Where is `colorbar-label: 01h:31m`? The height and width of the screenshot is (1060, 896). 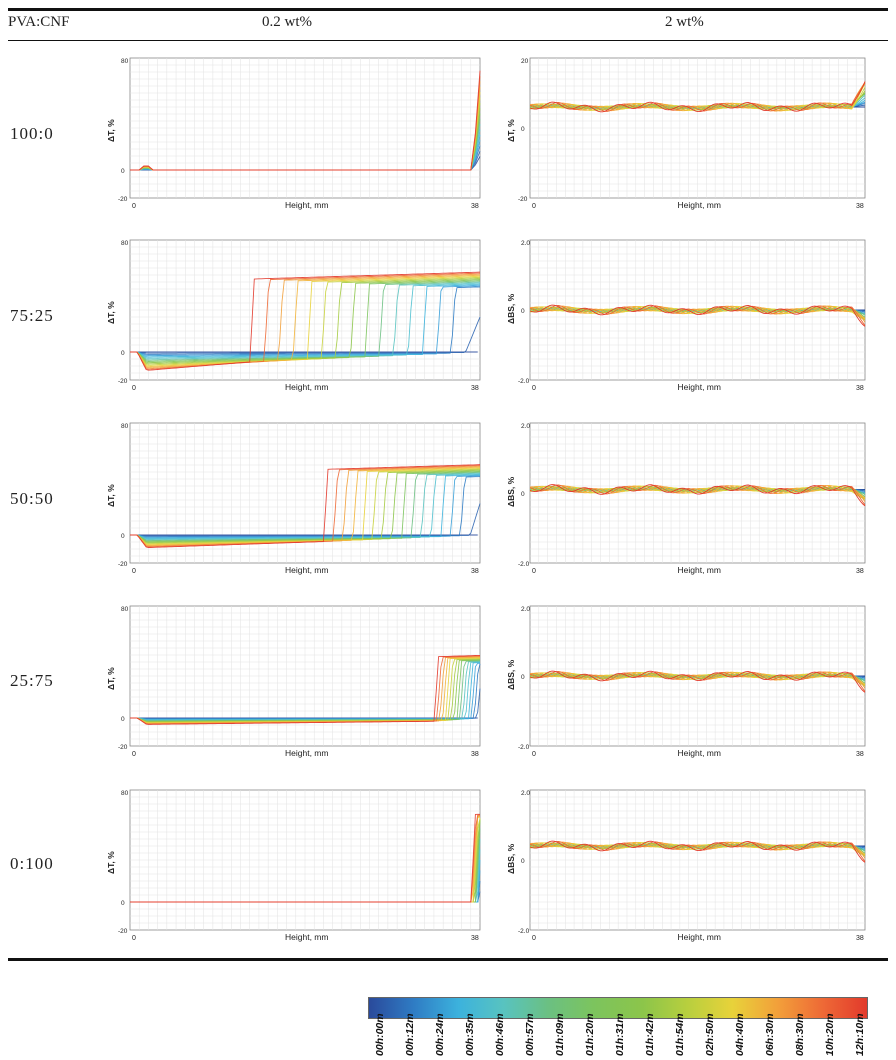
colorbar-label: 01h:31m is located at coordinates (615, 1036).